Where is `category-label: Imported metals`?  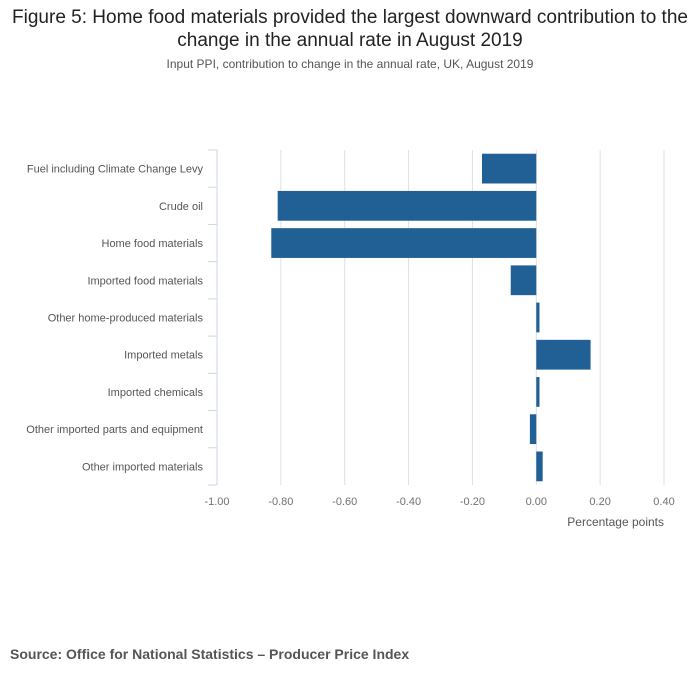 category-label: Imported metals is located at coordinates (163, 356).